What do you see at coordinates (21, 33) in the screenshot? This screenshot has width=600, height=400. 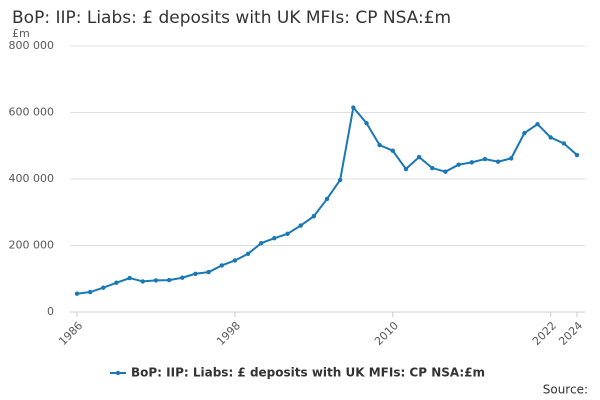 I see `y-unit: £m` at bounding box center [21, 33].